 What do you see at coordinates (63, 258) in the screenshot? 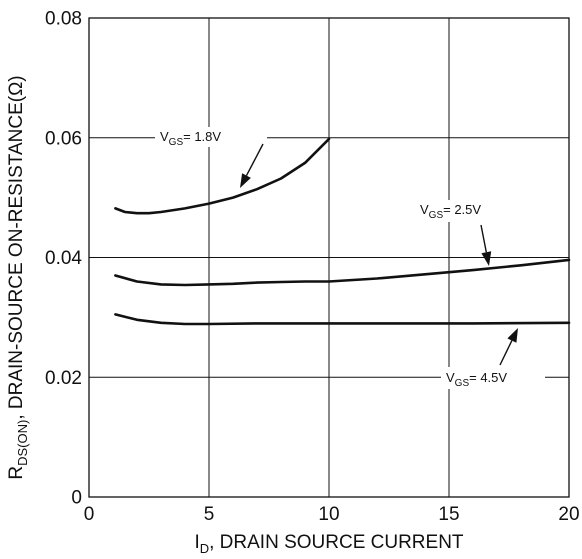
I see `y-tick-label: 0.04` at bounding box center [63, 258].